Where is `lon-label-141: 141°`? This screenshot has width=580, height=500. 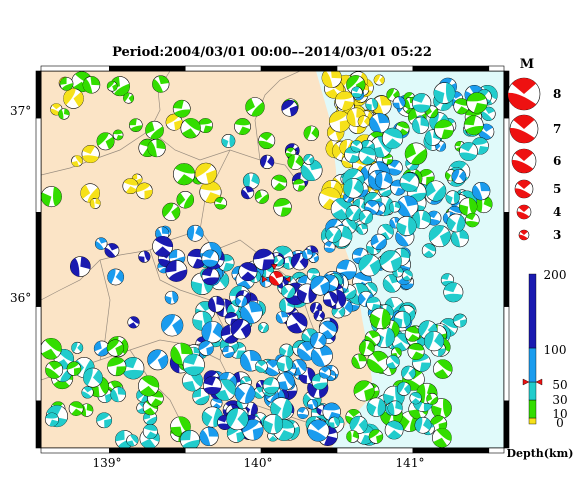 lon-label-141: 141° is located at coordinates (410, 463).